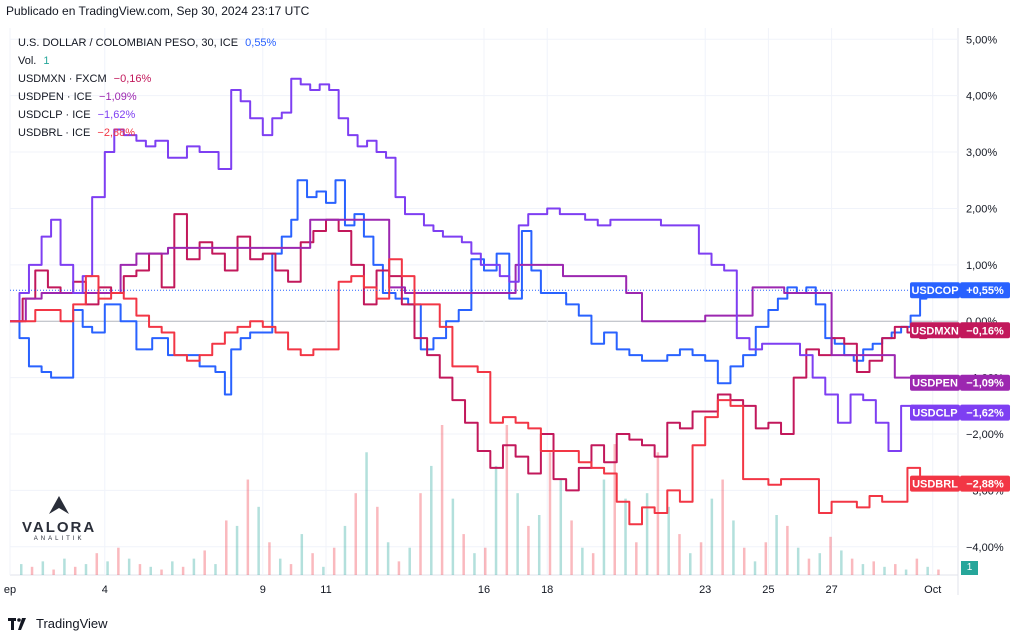  What do you see at coordinates (960, 483) in the screenshot?
I see `series-tag-usdbrl: USDBRL −2,88%` at bounding box center [960, 483].